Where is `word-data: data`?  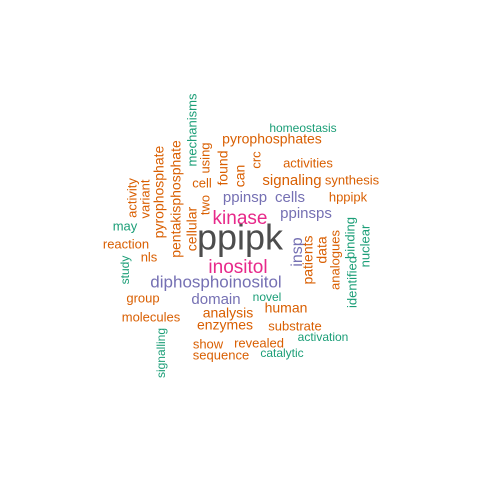 word-data: data is located at coordinates (322, 249).